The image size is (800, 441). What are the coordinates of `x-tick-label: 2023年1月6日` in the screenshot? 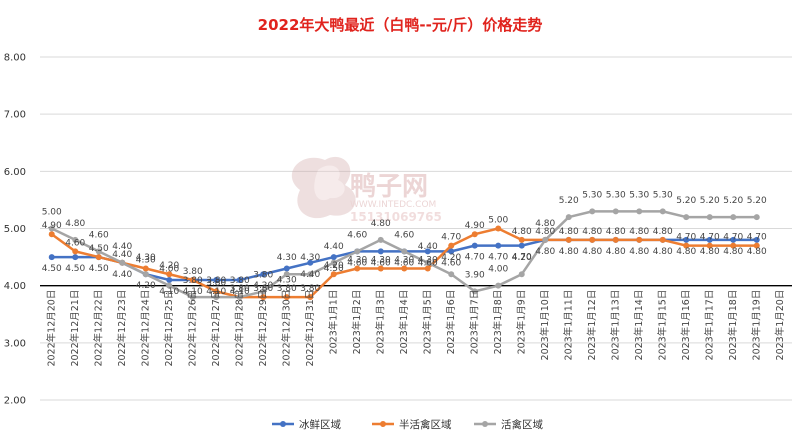 It's located at (451, 322).